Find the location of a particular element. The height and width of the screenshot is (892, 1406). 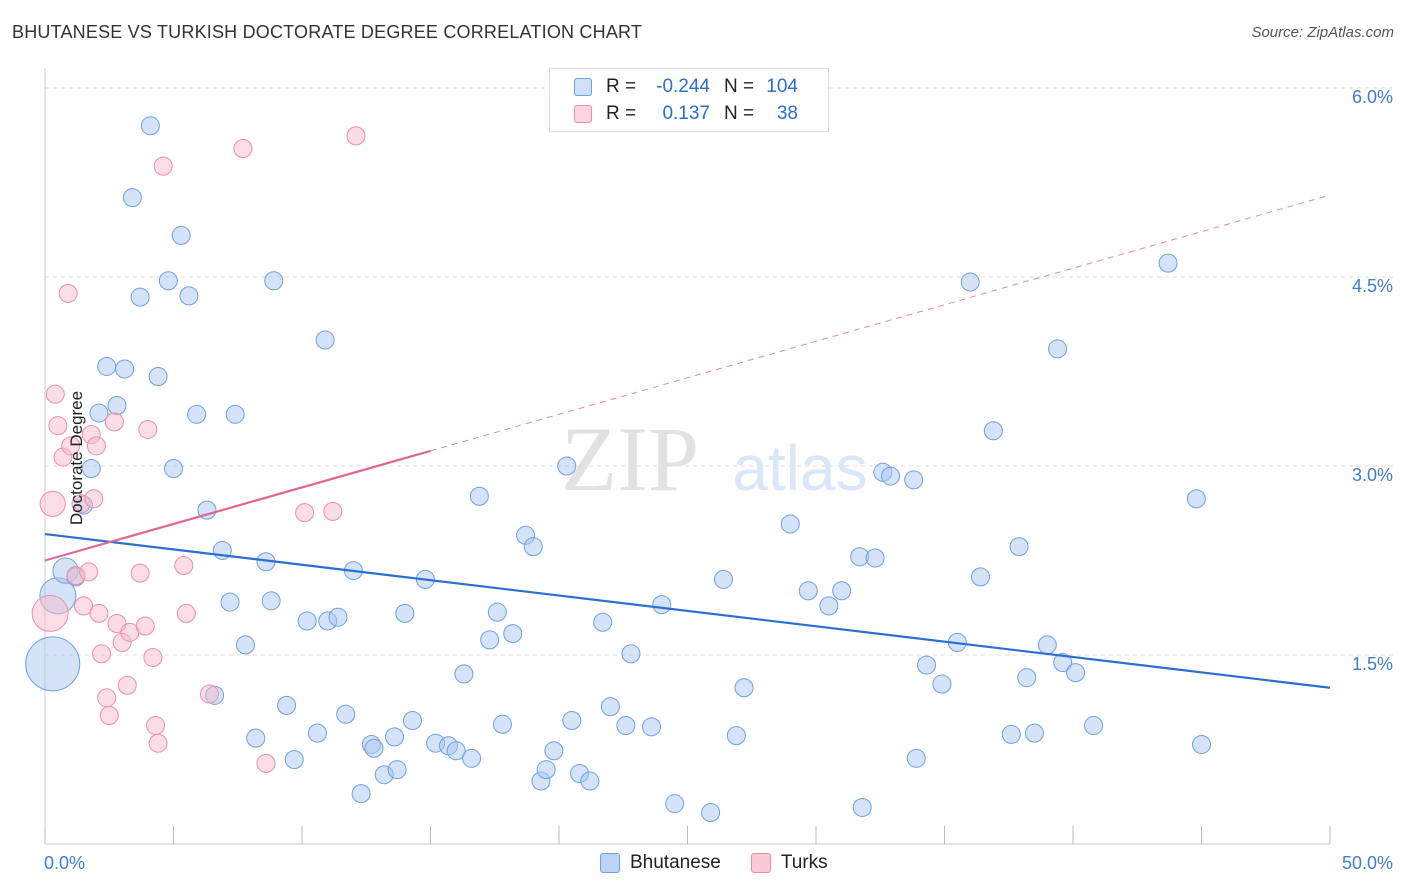

series-legend-bhutanese: Bhutanese is located at coordinates (660, 863).